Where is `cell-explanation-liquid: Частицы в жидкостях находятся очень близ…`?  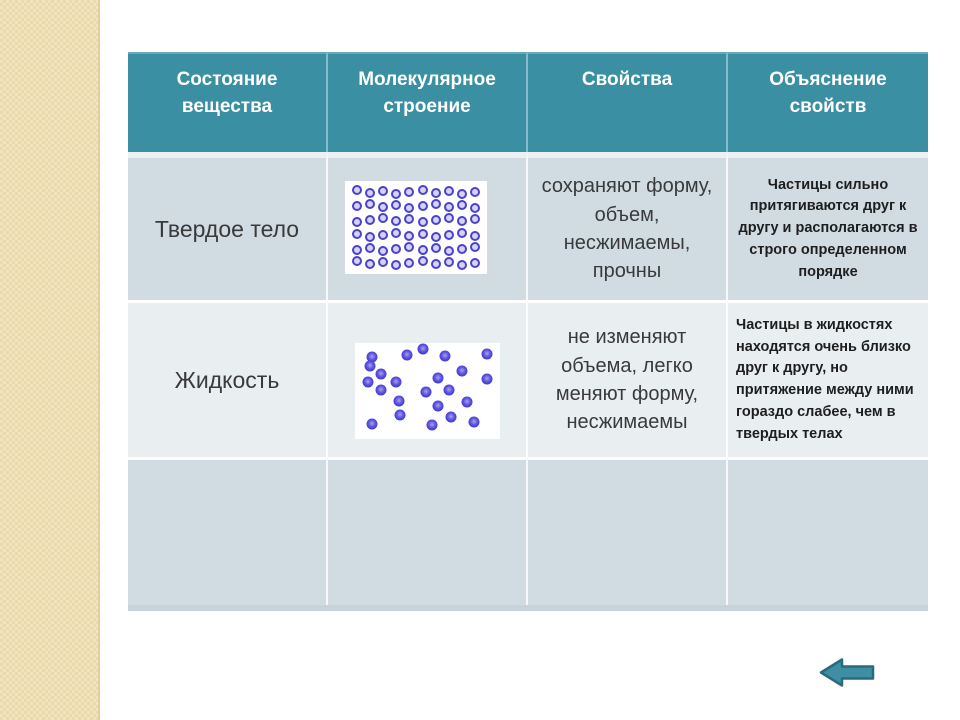
cell-explanation-liquid: Частицы в жидкостях находятся очень близ… is located at coordinates (828, 378).